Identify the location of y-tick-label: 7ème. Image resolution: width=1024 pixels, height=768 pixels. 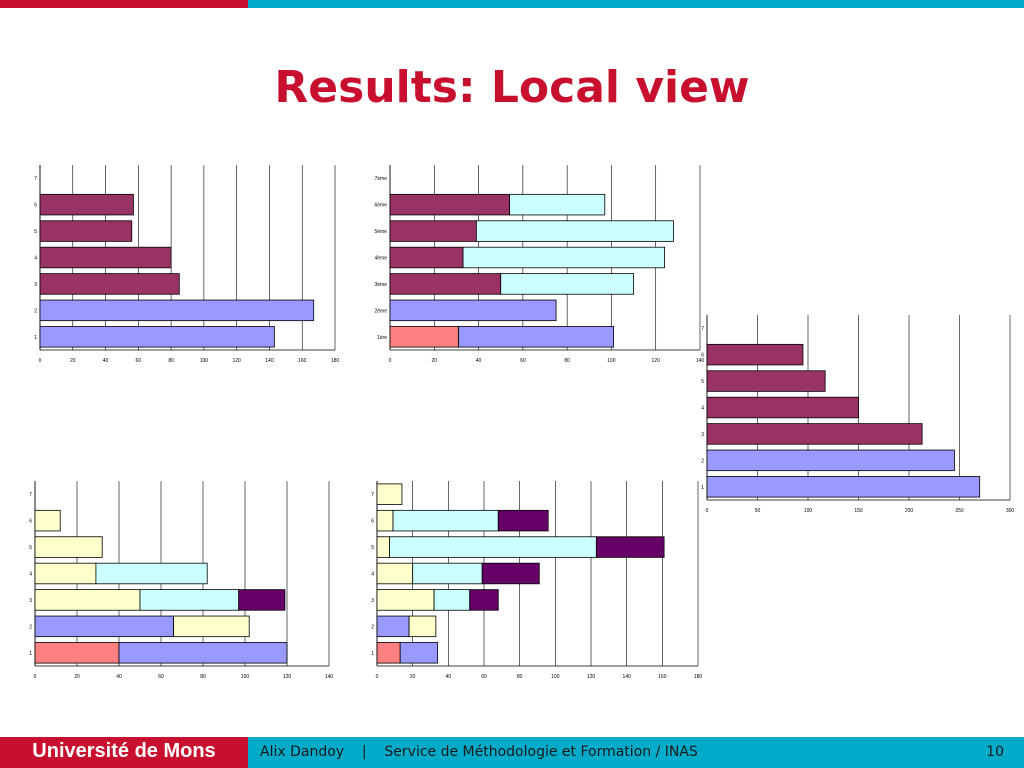
(380, 179).